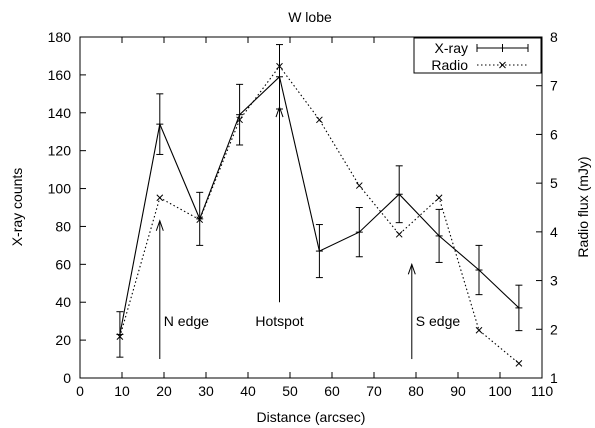 The image size is (595, 428). Describe the element at coordinates (186, 321) in the screenshot. I see `annotation-label: N edge` at that location.